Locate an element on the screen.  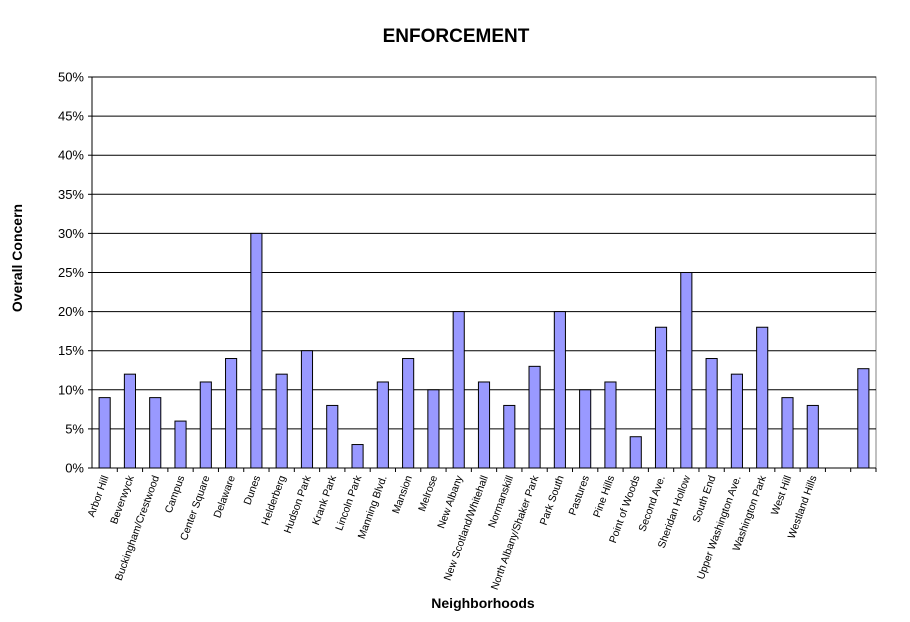
x-tick-label: Melrose is located at coordinates (428, 493).